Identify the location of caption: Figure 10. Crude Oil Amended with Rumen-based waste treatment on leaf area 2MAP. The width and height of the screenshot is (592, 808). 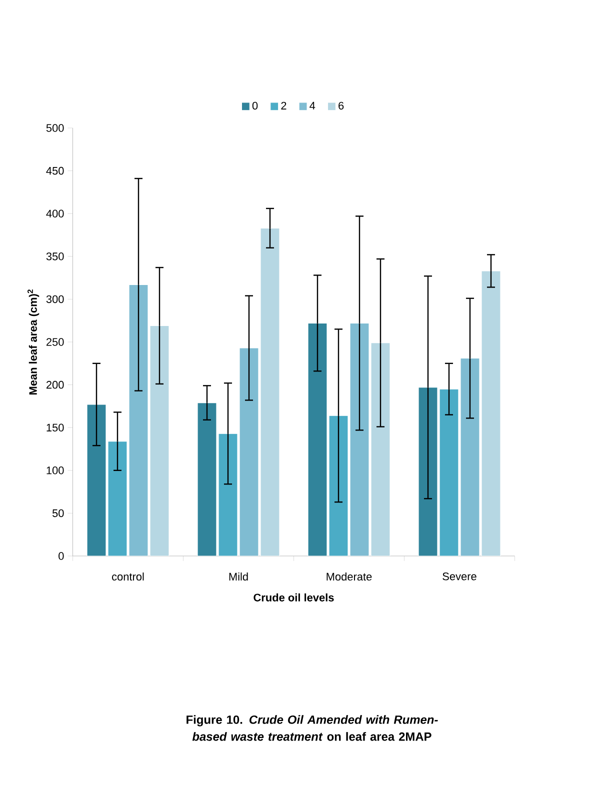
(312, 728).